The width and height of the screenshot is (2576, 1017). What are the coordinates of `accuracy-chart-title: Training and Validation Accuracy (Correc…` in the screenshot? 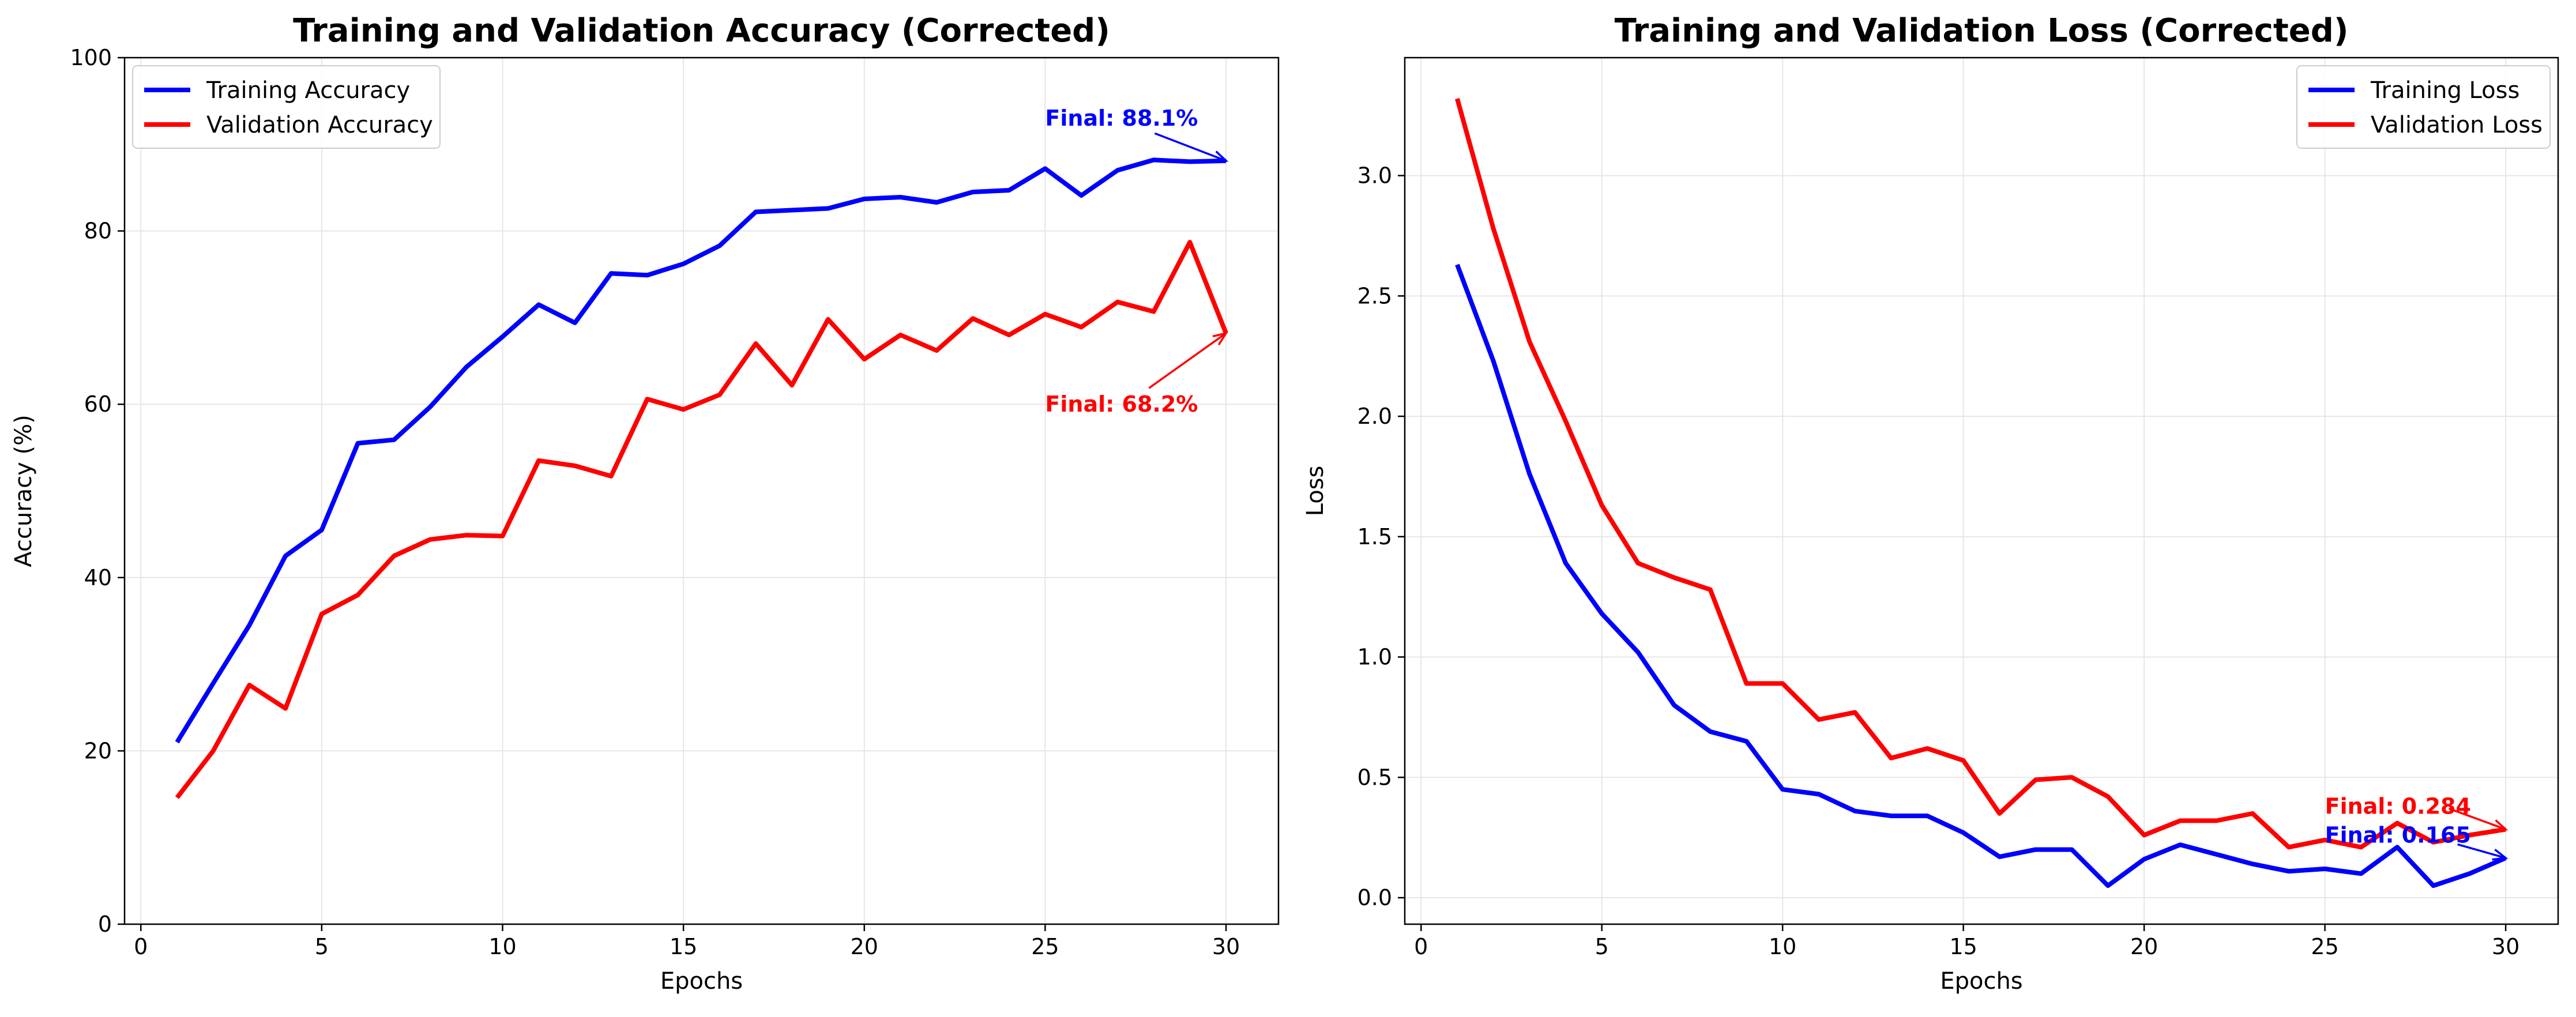 It's located at (701, 31).